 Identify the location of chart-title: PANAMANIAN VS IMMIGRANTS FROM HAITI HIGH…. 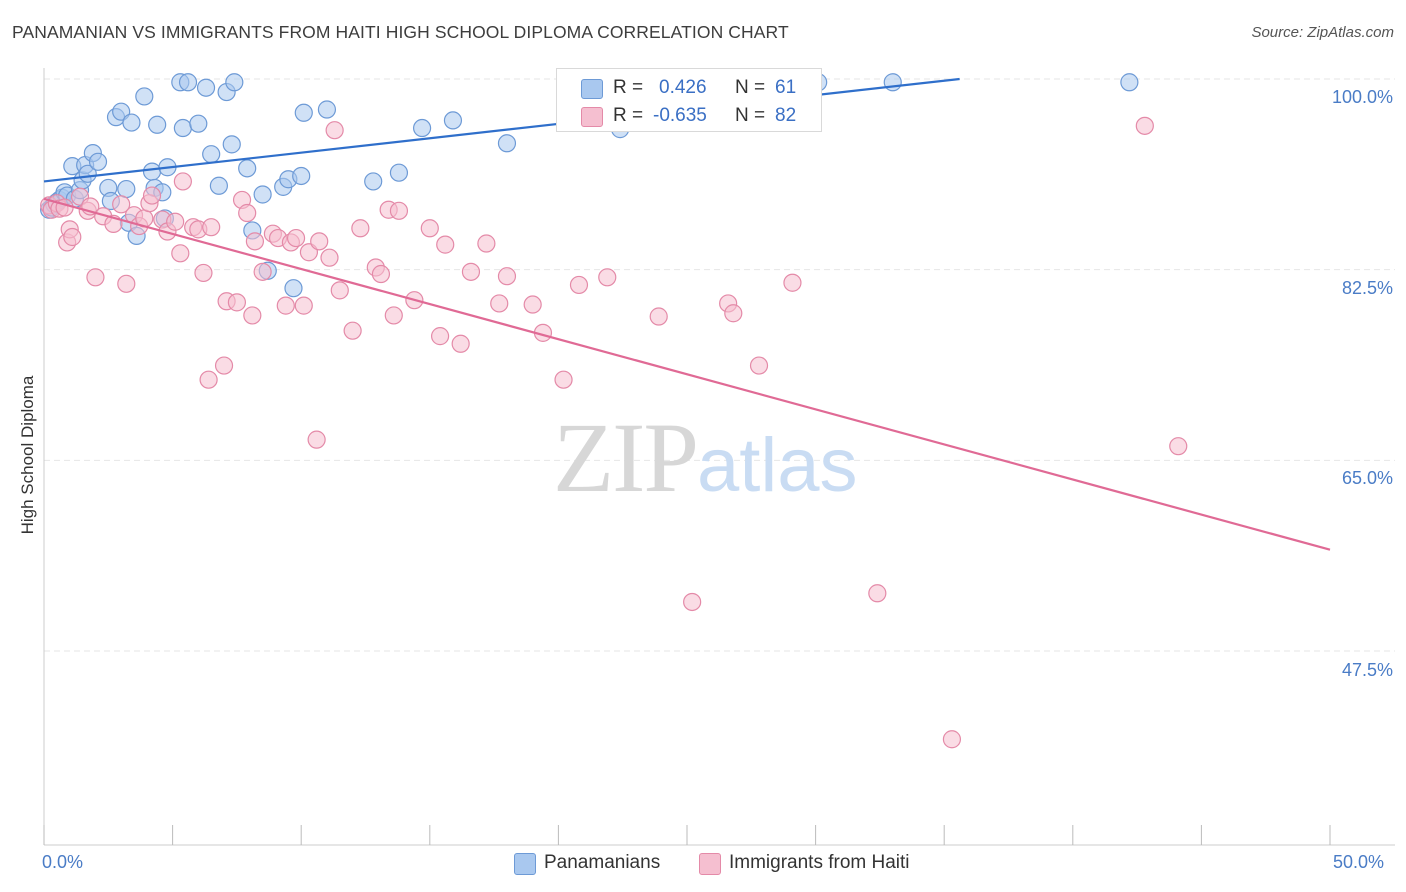
(400, 32).